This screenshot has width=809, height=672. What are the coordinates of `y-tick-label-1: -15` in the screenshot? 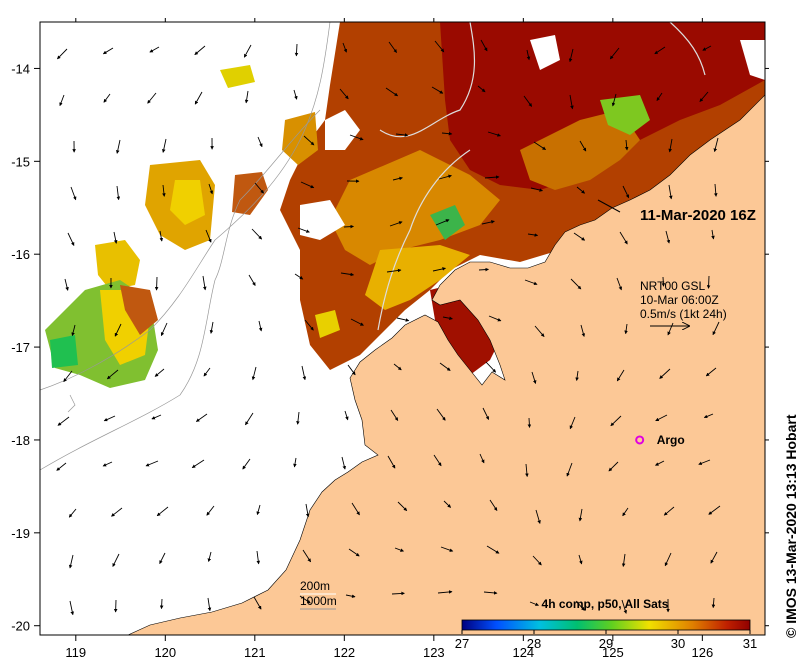 It's located at (20, 161).